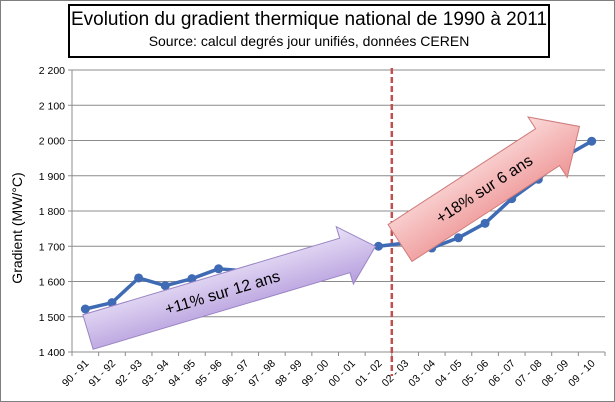  I want to click on x-tick-label: 93 - 94, so click(156, 374).